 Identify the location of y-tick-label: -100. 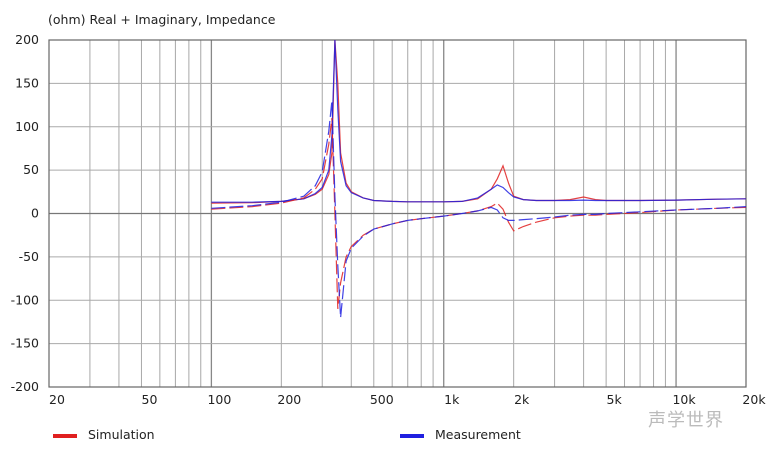
(25, 299).